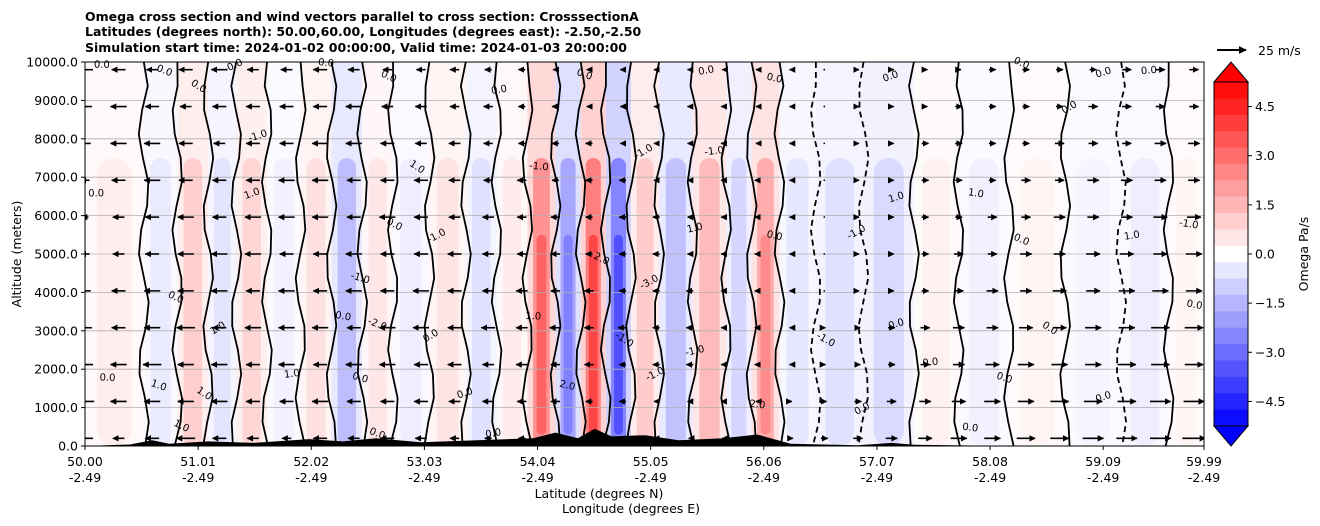  What do you see at coordinates (56, 330) in the screenshot?
I see `y-tick-label: 3000.0` at bounding box center [56, 330].